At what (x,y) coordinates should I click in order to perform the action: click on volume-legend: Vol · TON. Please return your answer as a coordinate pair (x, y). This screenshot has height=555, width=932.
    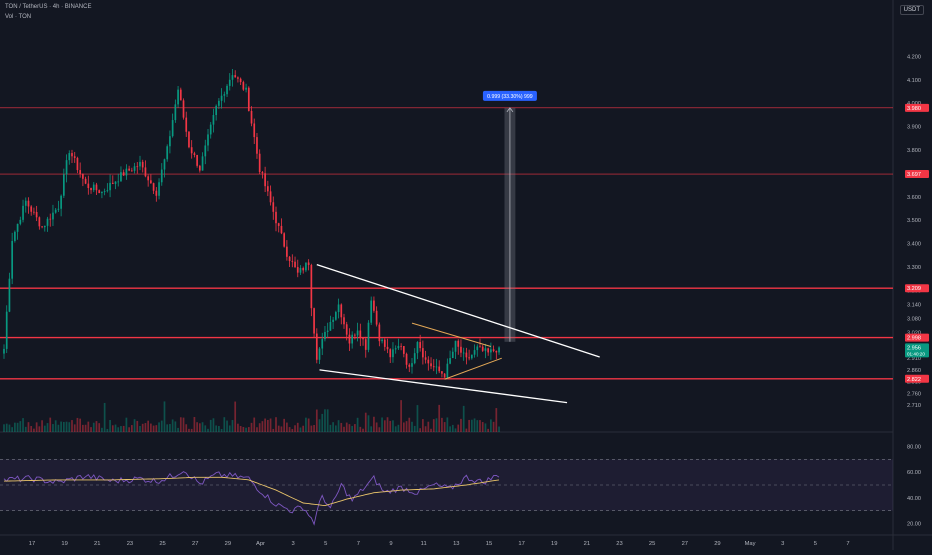
    Looking at the image, I should click on (18, 17).